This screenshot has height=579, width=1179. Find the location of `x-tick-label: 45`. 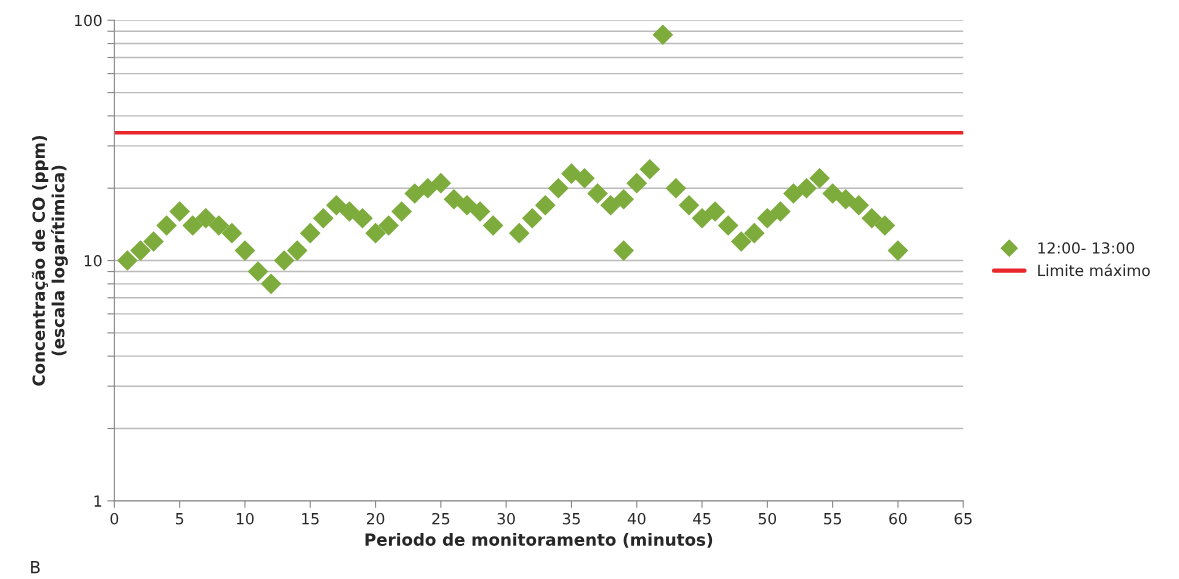

x-tick-label: 45 is located at coordinates (702, 519).